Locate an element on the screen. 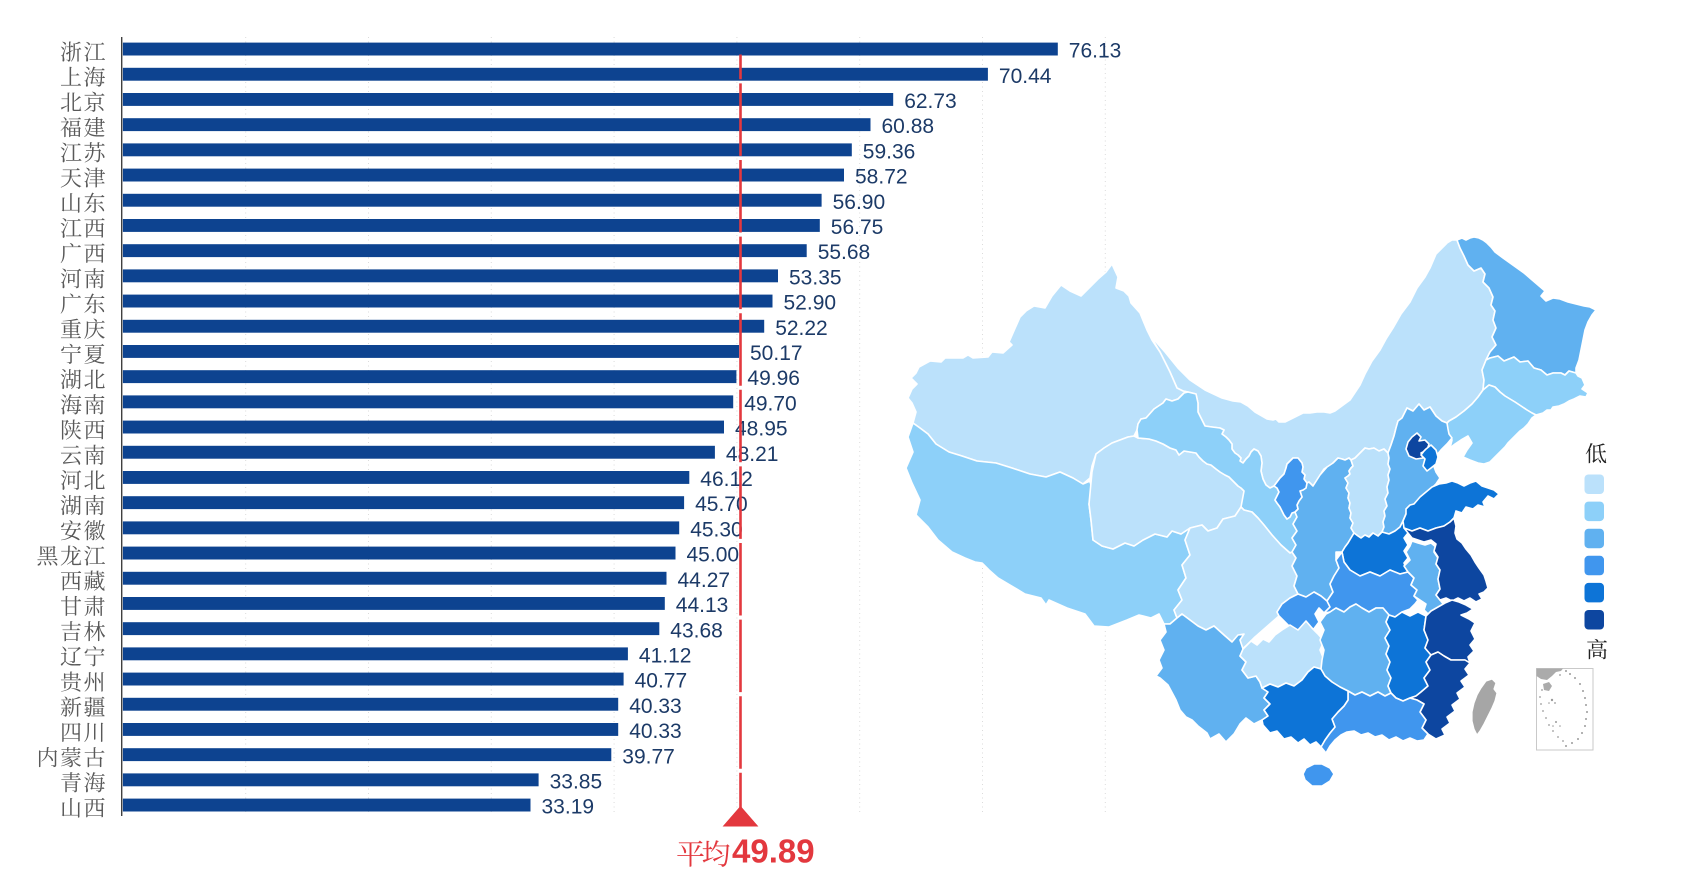  svg-text: 53.35 is located at coordinates (815, 277).